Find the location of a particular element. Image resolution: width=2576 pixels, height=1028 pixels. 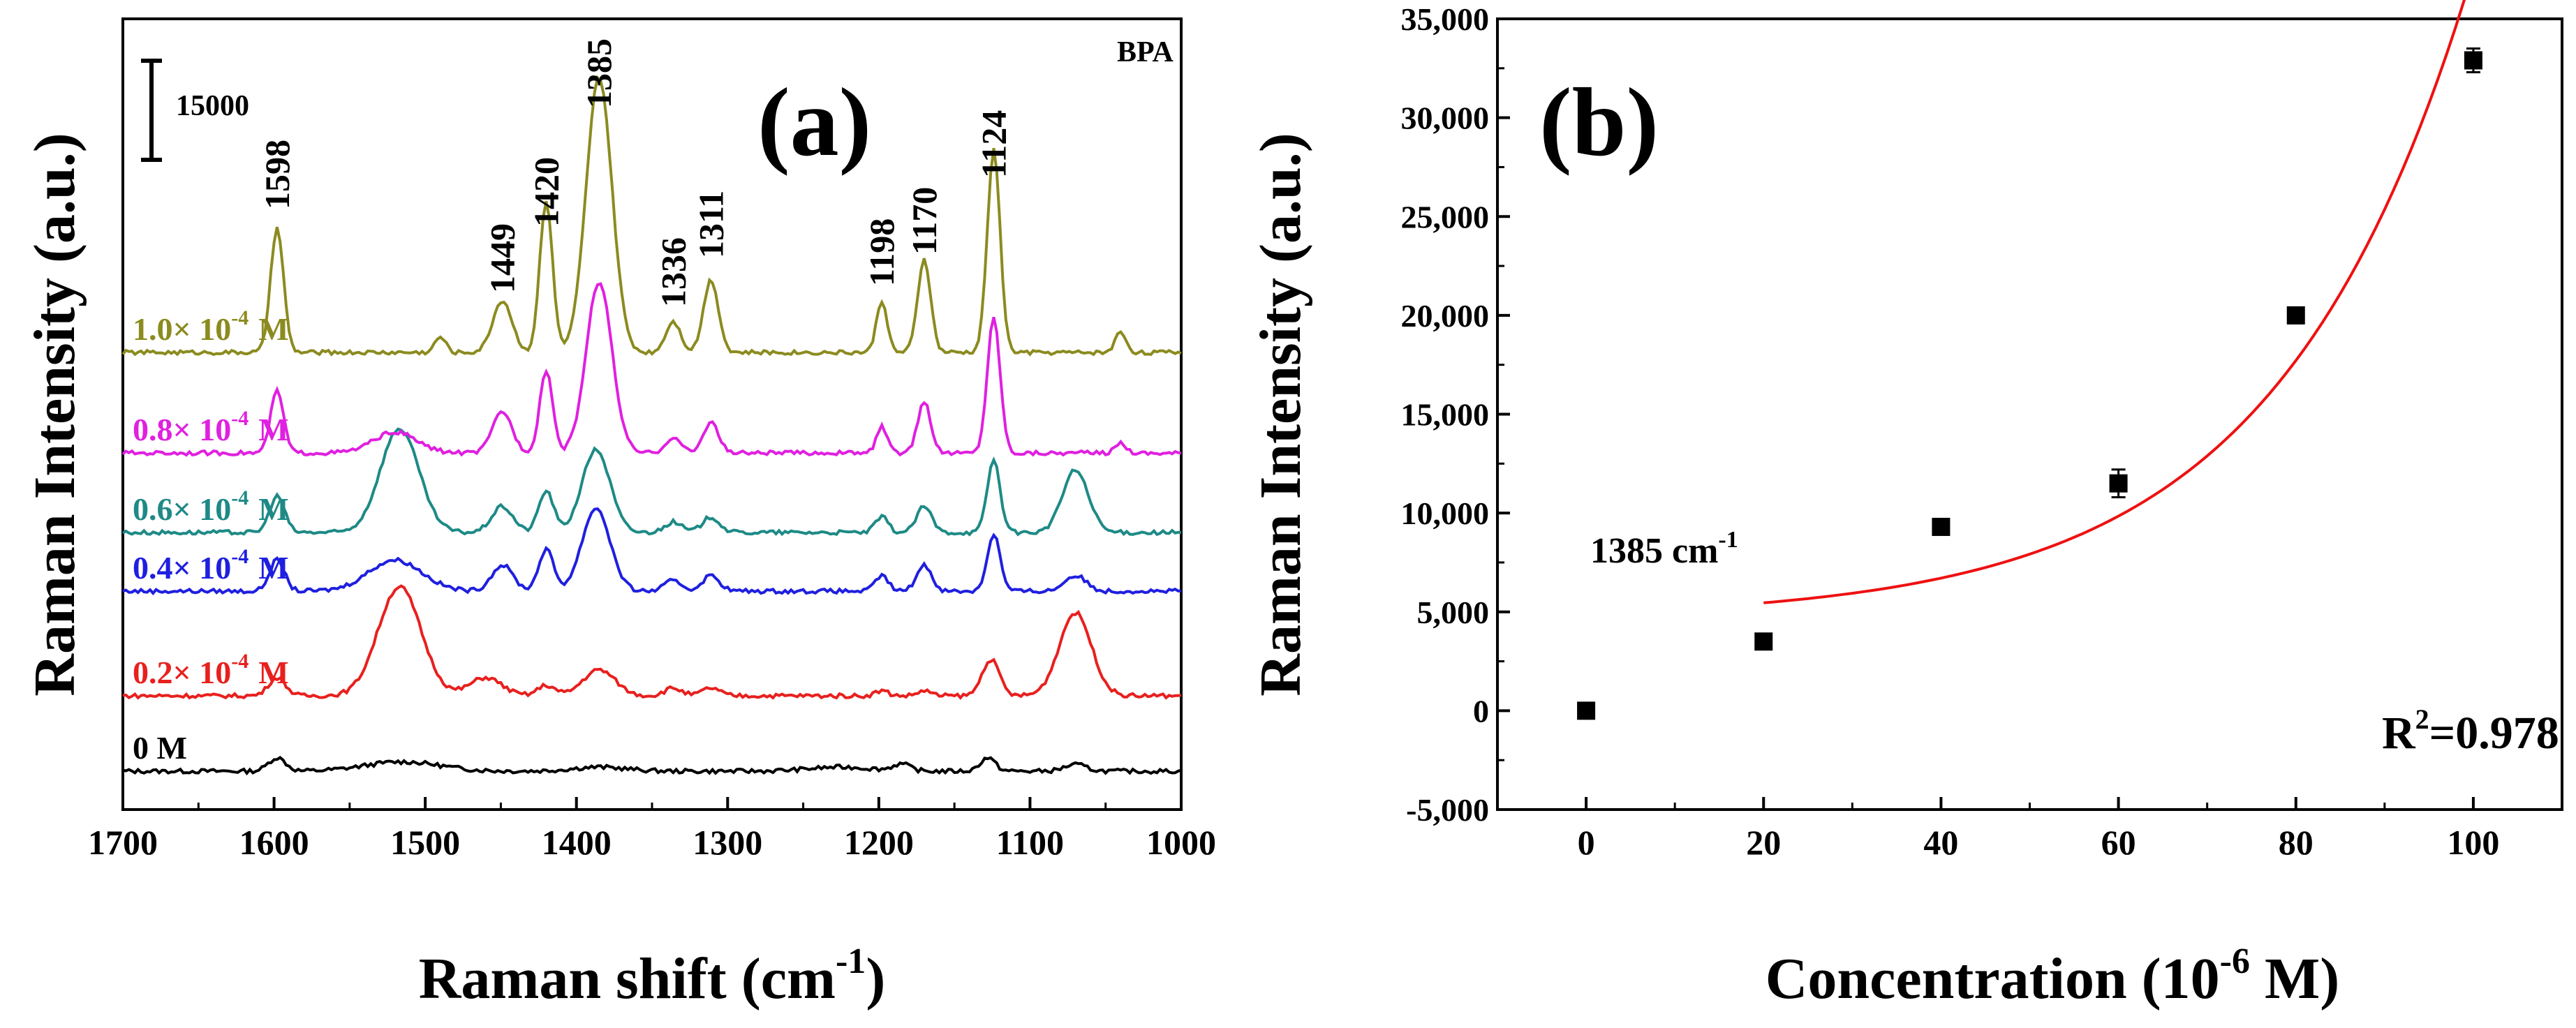

series-label: 0.6× 10-4 M is located at coordinates (211, 507).